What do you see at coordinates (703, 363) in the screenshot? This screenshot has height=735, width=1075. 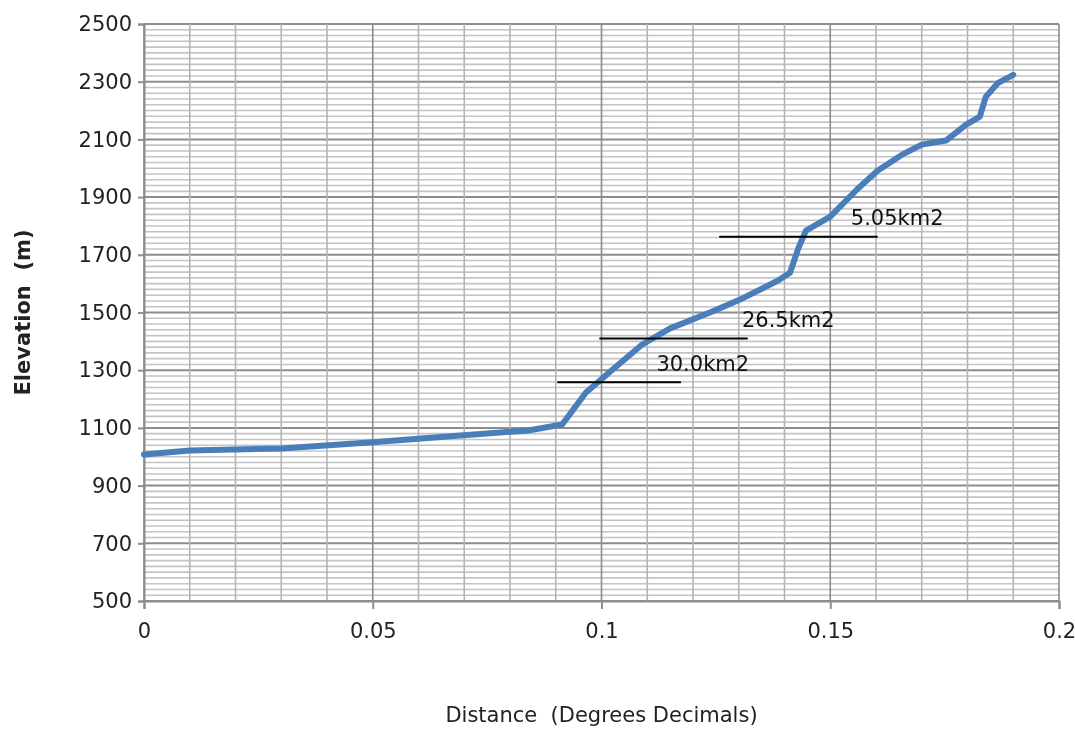 I see `annotation: 30.0km2` at bounding box center [703, 363].